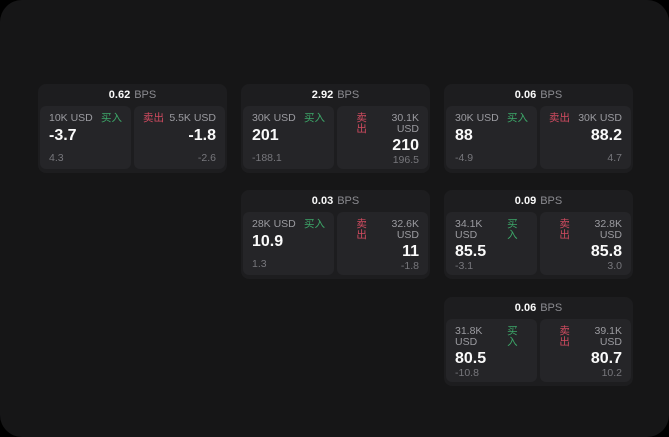 This screenshot has width=669, height=437. I want to click on buy-price: 201, so click(265, 135).